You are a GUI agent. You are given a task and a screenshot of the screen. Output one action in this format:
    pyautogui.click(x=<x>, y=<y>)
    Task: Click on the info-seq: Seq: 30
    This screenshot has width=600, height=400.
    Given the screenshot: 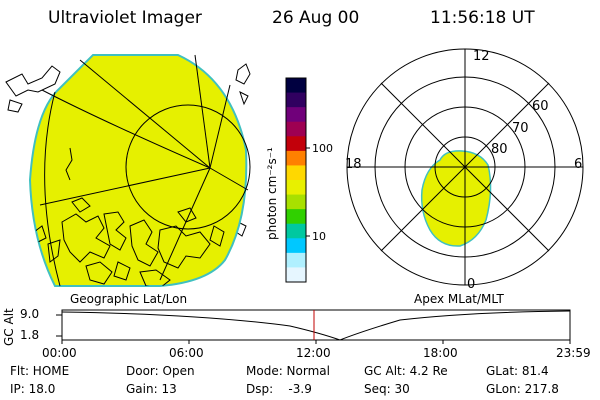 What is the action you would take?
    pyautogui.click(x=387, y=389)
    